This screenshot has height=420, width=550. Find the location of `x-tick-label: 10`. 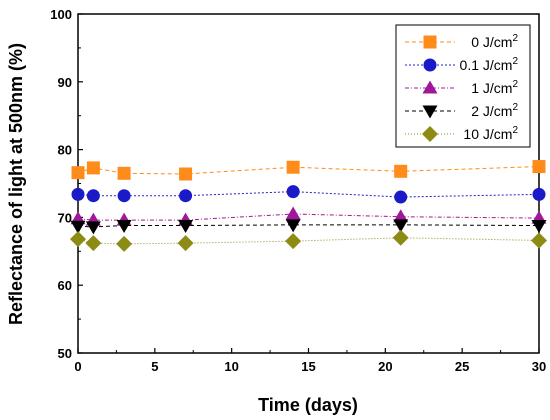

x-tick-label: 10 is located at coordinates (231, 366).